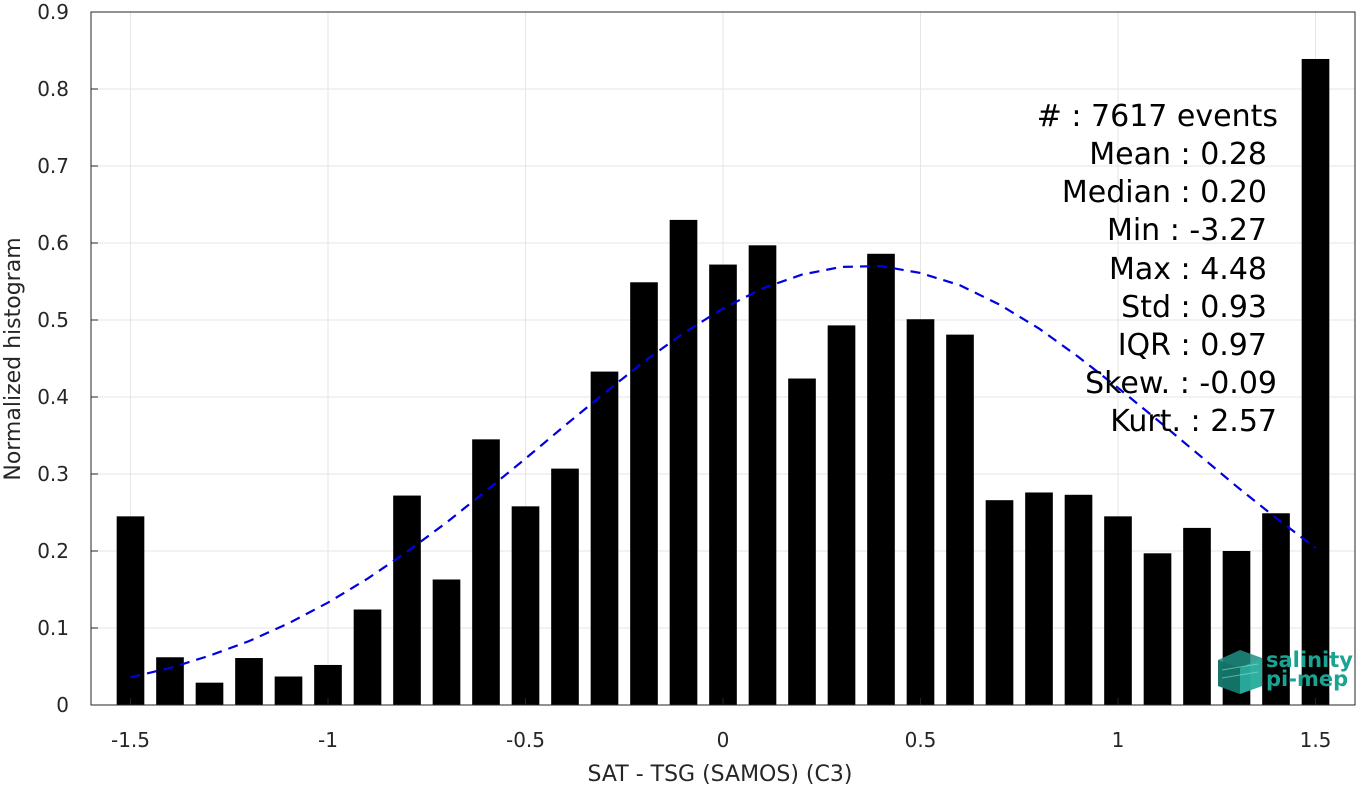 This screenshot has height=785, width=1367. What do you see at coordinates (53, 551) in the screenshot?
I see `y-tick-label: 0.2` at bounding box center [53, 551].